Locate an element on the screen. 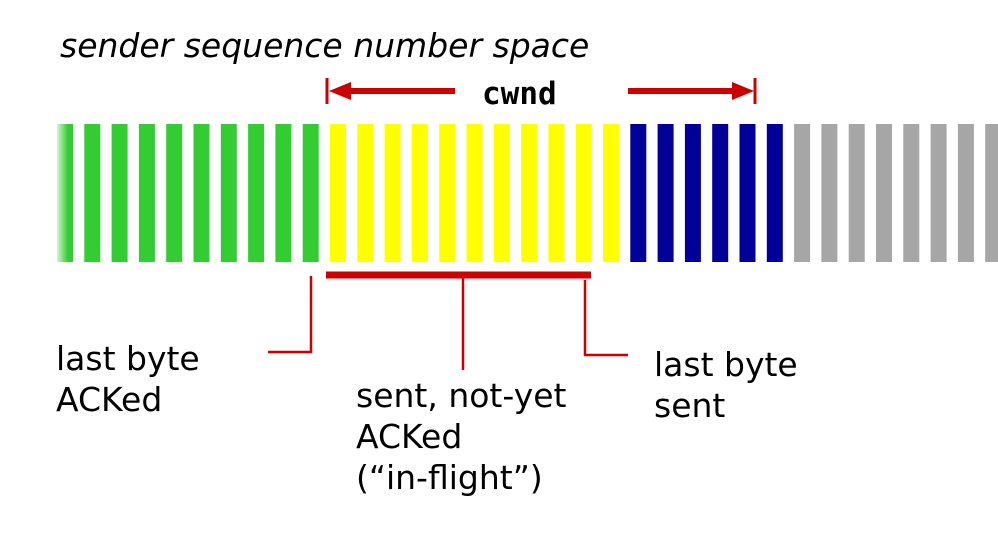 This screenshot has height=544, width=998. left-fade-overlay is located at coordinates (61, 193).